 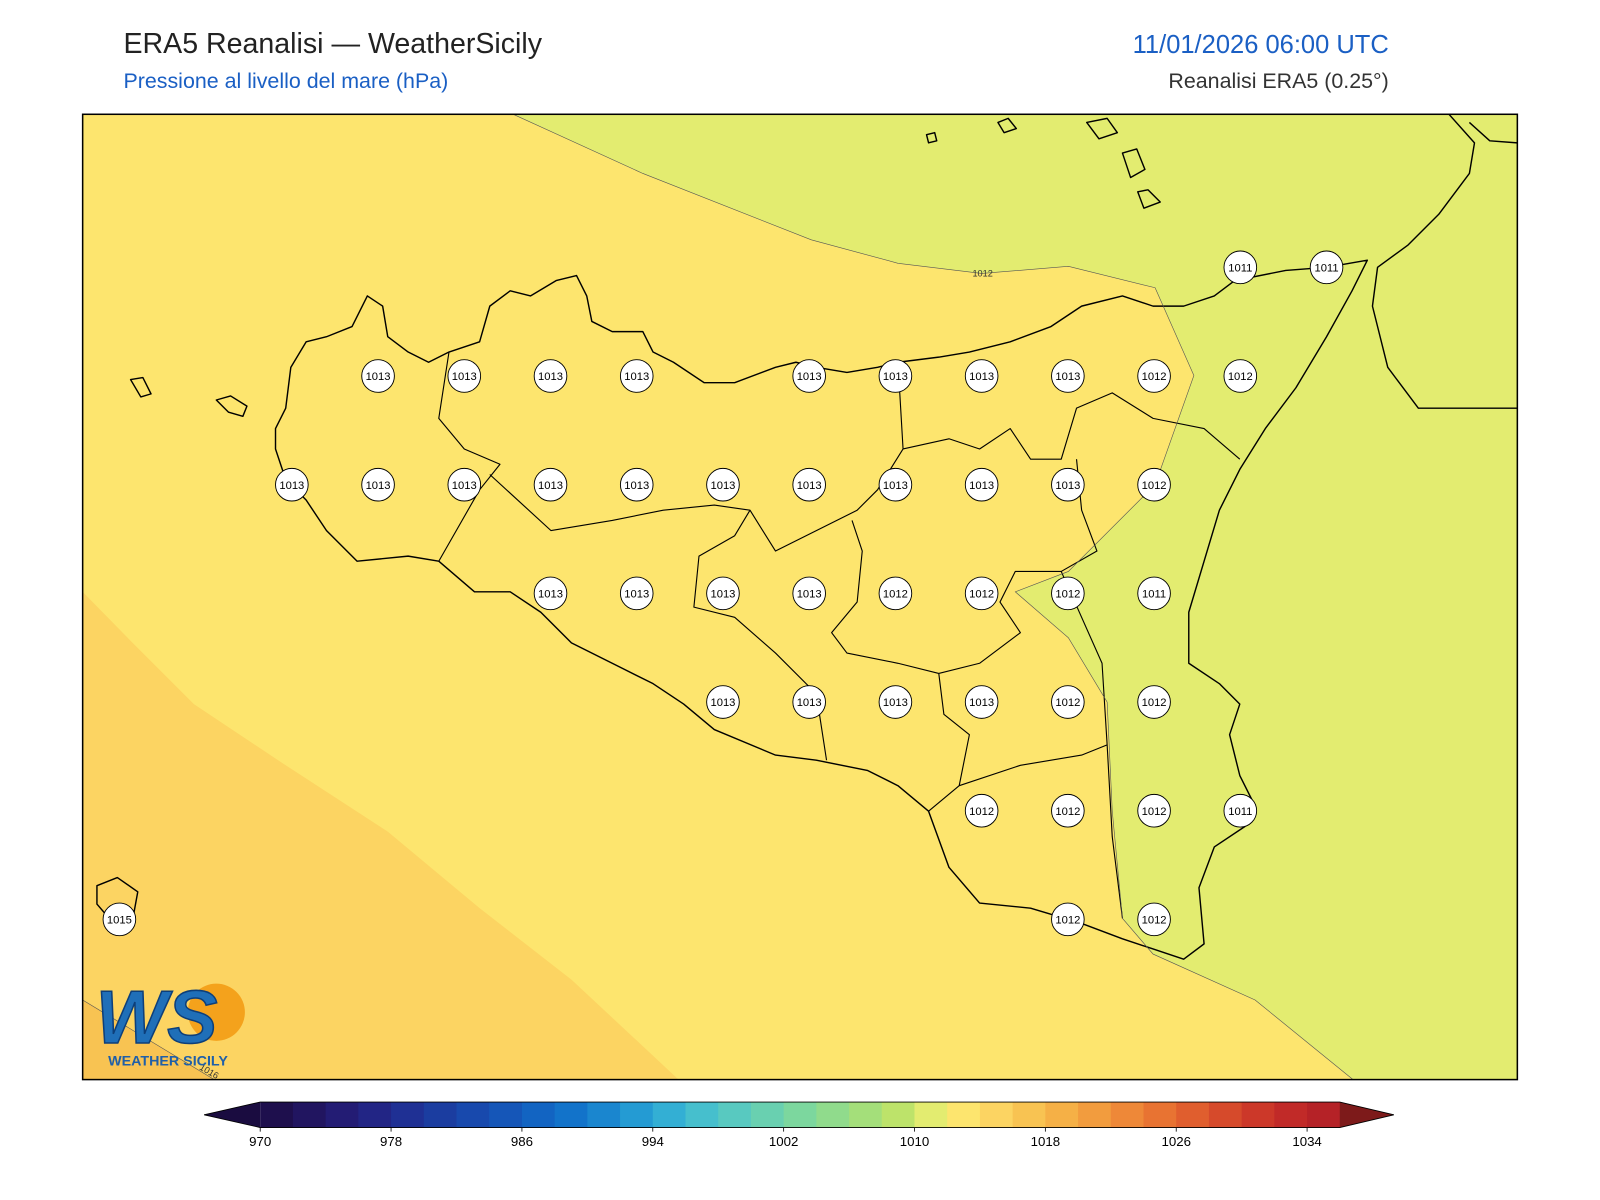 I want to click on source: Reanalisi ERA5 (0.25°), so click(x=1278, y=81).